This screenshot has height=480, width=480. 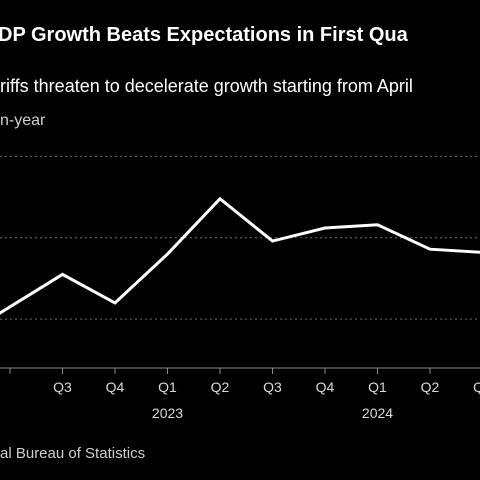 What do you see at coordinates (266, 400) in the screenshot?
I see `x-axis-labels: Q3 Q4 Q1 Q2 Q3 Q4 Q1 Q2 Q3 2023 2024` at bounding box center [266, 400].